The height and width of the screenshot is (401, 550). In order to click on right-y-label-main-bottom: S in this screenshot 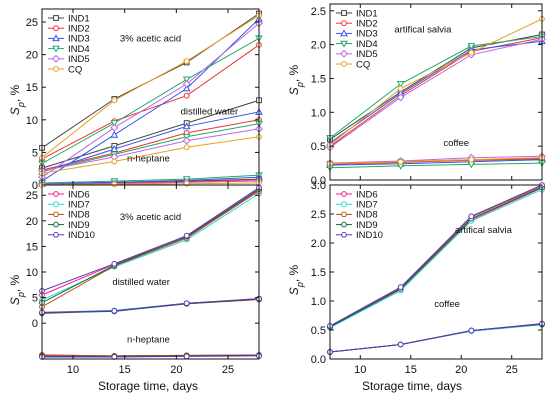, I will do `click(294, 291)`.